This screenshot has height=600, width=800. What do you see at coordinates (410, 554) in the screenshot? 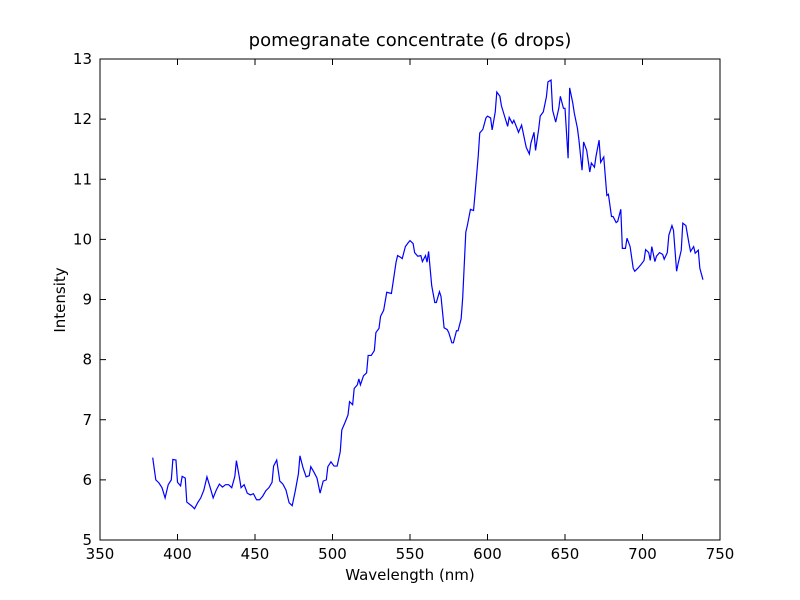
I see `x-tick-label: 550` at bounding box center [410, 554].